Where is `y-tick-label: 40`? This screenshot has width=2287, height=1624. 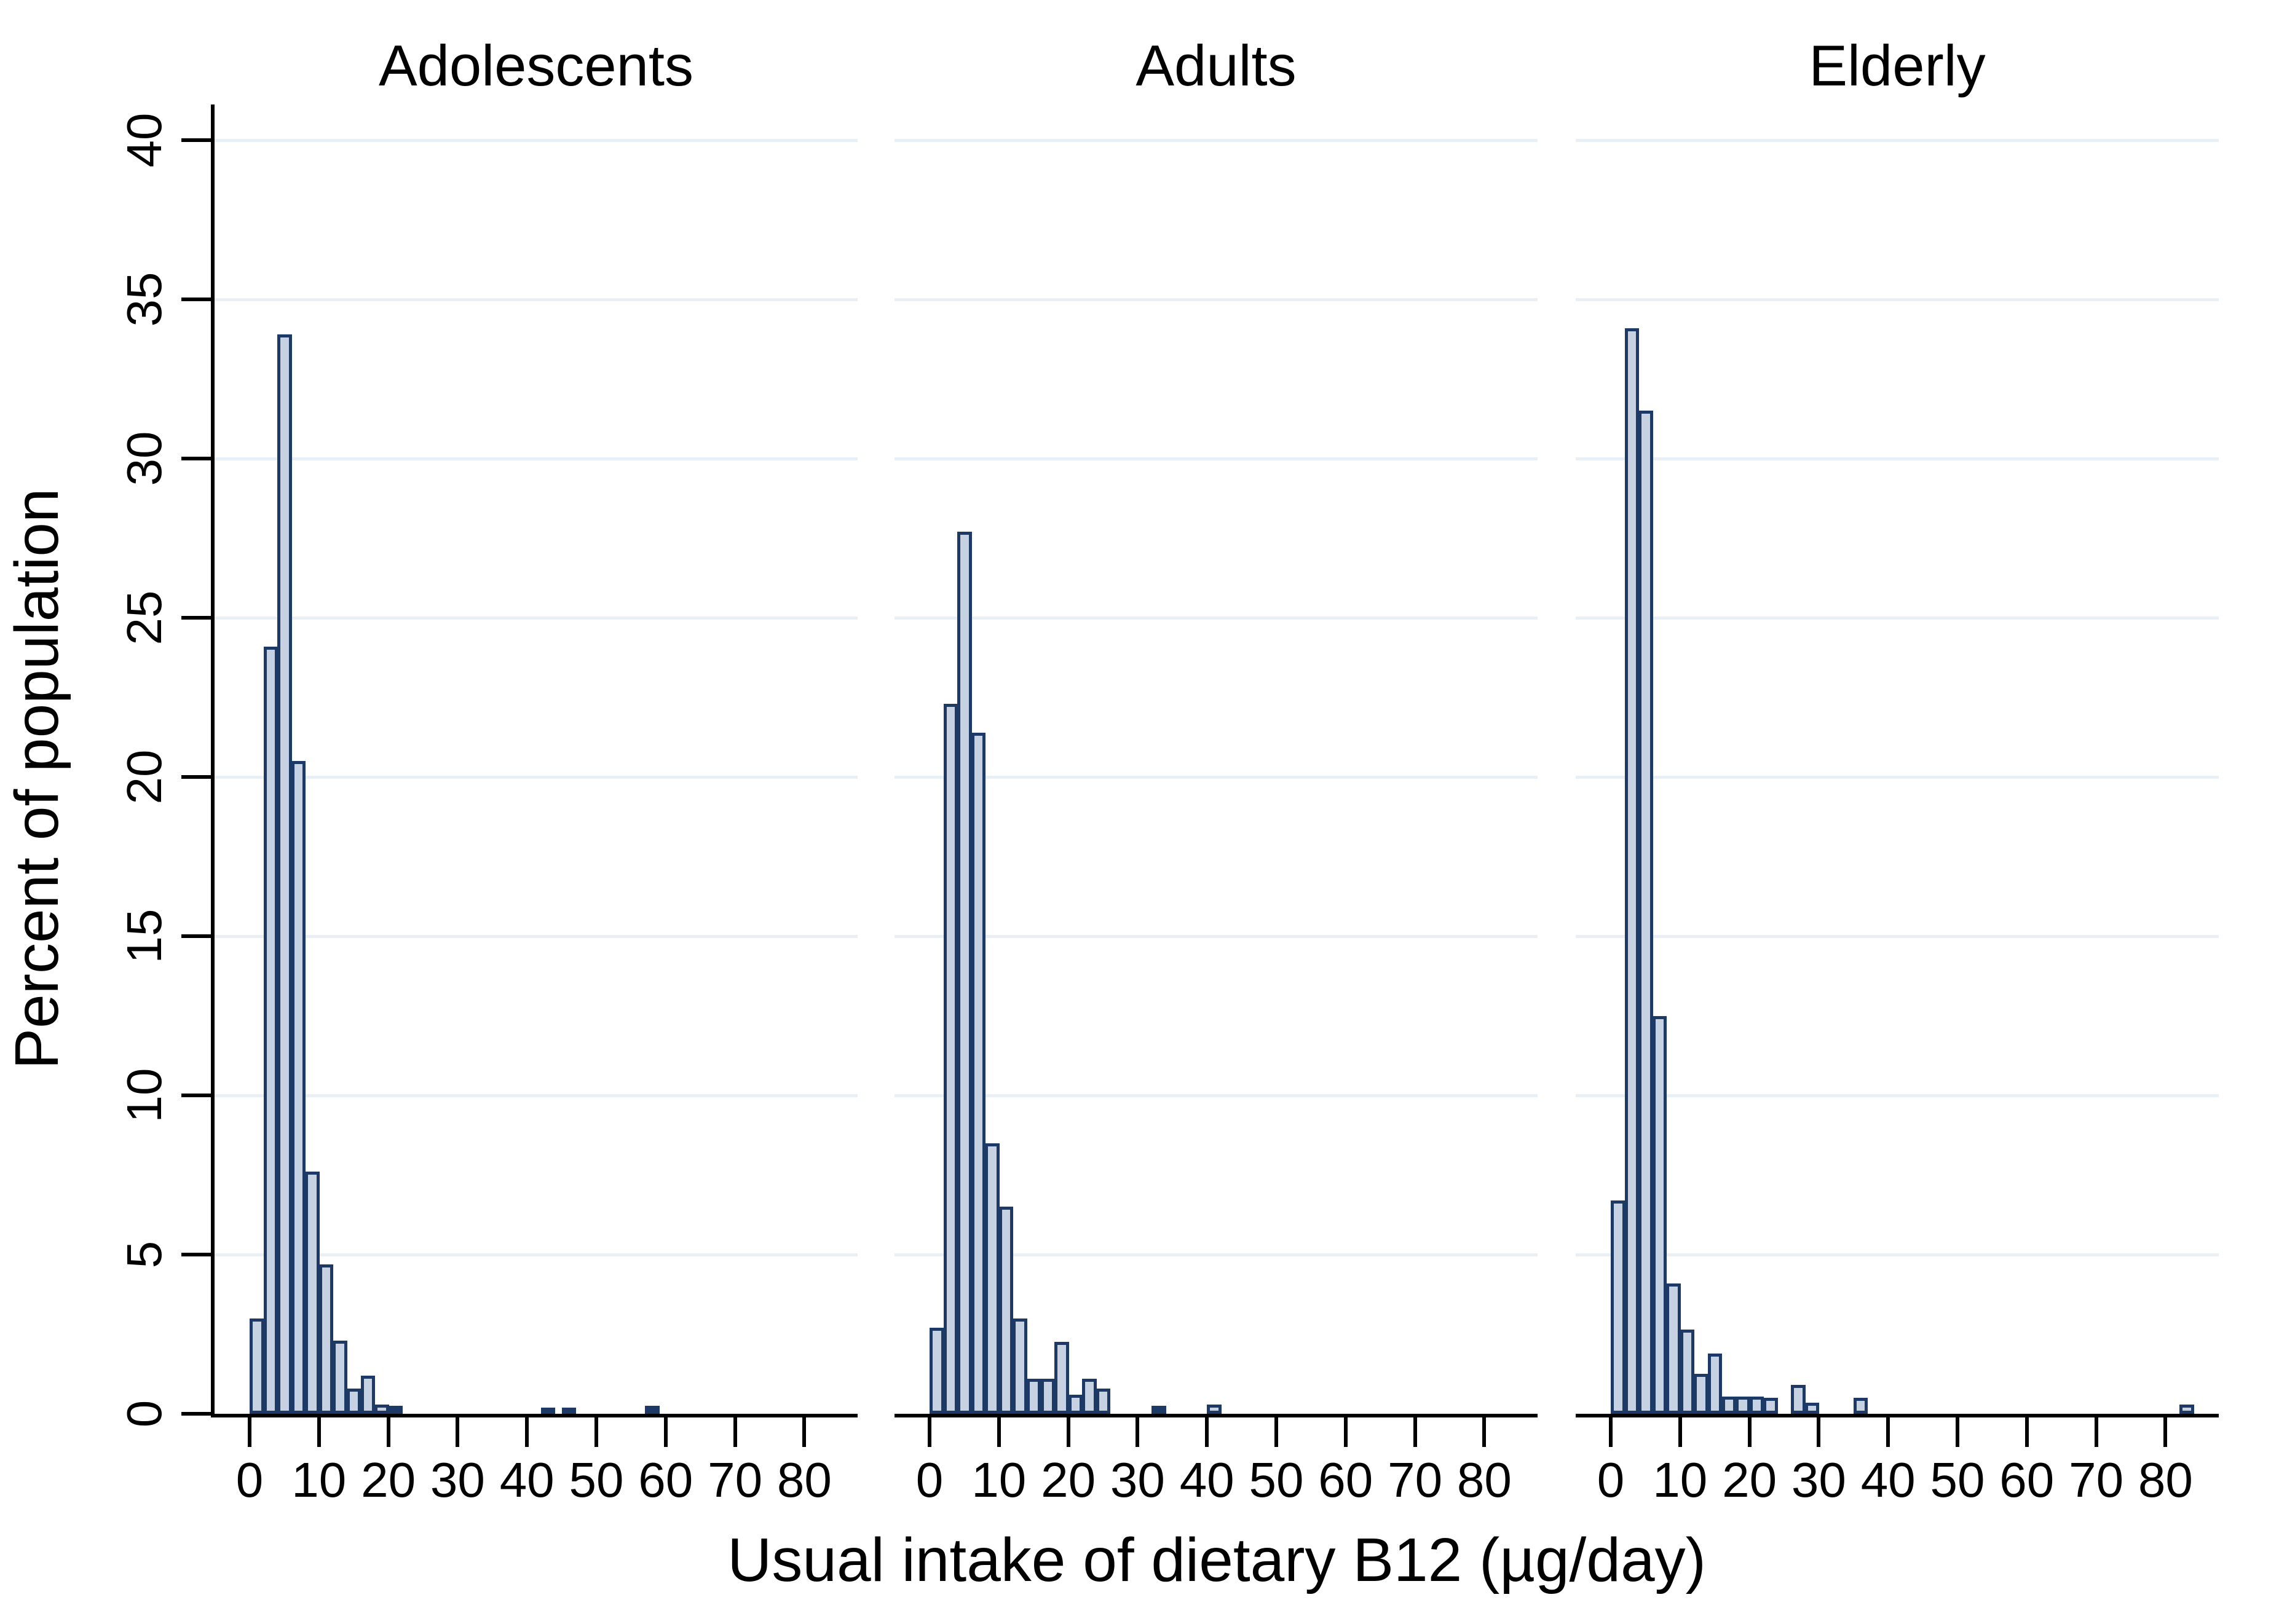
y-tick-label: 40 is located at coordinates (144, 140).